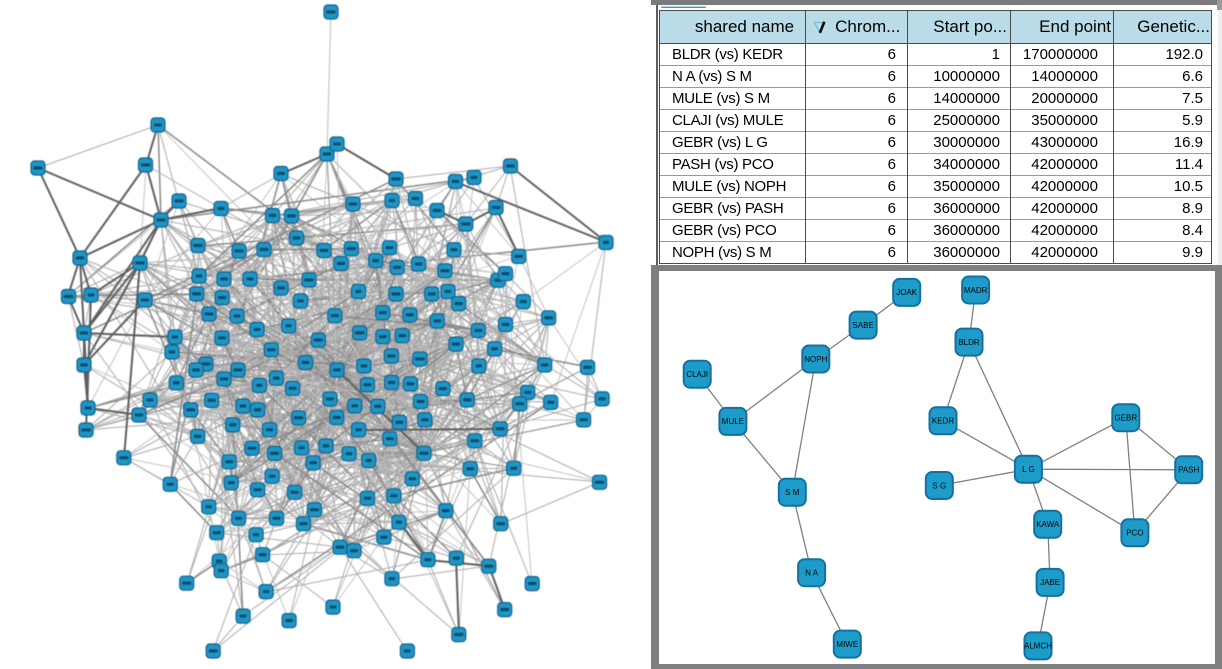  Describe the element at coordinates (969, 342) in the screenshot. I see `svg-text: BLDR` at that location.